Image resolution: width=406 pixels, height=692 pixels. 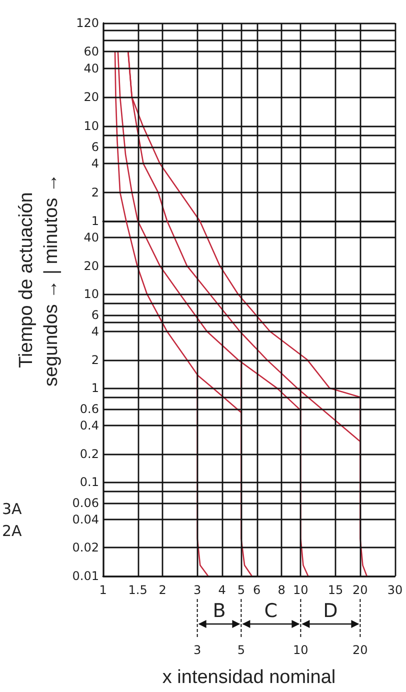 I want to click on y-tick-label: 0.6, so click(x=89, y=409).